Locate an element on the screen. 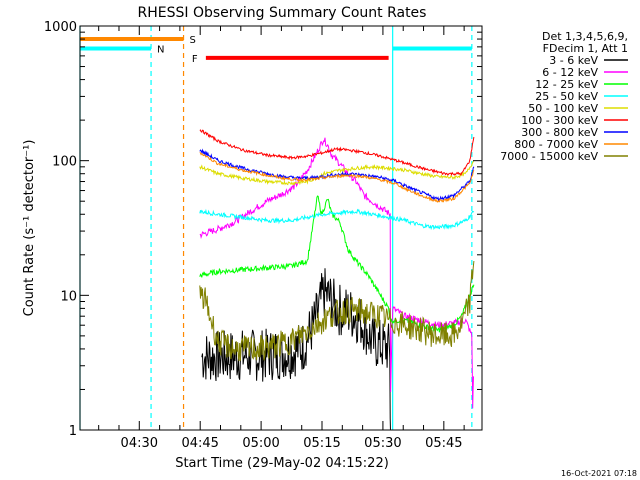 The height and width of the screenshot is (480, 640). legend-entry-label: 6 - 12 keV is located at coordinates (570, 72).